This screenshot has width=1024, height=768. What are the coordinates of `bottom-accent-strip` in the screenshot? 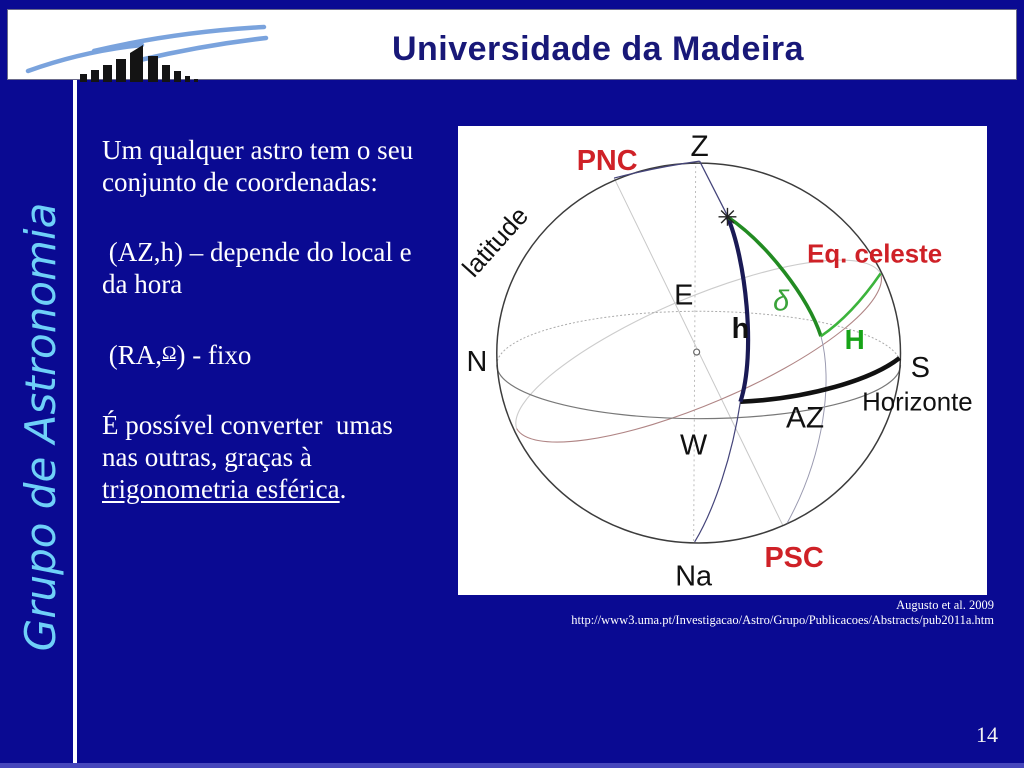 It's located at (512, 765).